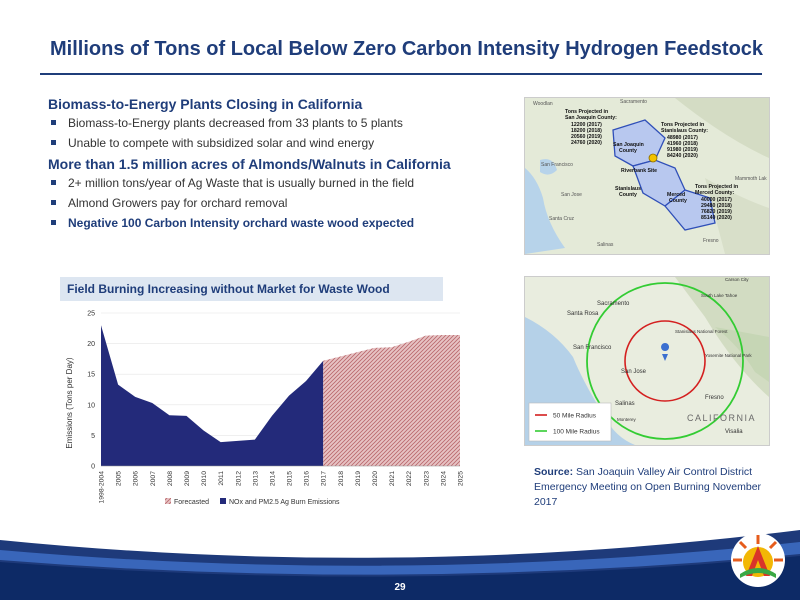 The width and height of the screenshot is (800, 600). What do you see at coordinates (714, 193) in the screenshot?
I see `map-tons-label: Merced County:` at bounding box center [714, 193].